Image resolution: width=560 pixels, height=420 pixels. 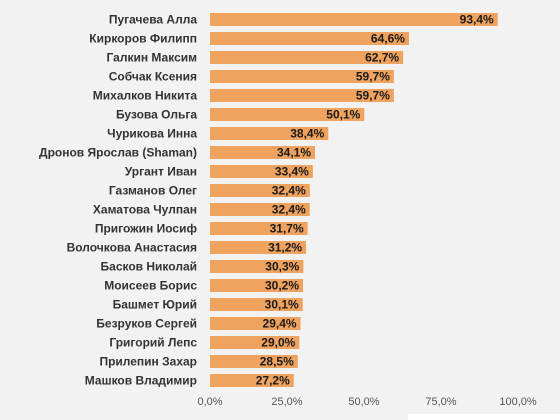 What do you see at coordinates (282, 305) in the screenshot?
I see `value-label: 30,1%` at bounding box center [282, 305].